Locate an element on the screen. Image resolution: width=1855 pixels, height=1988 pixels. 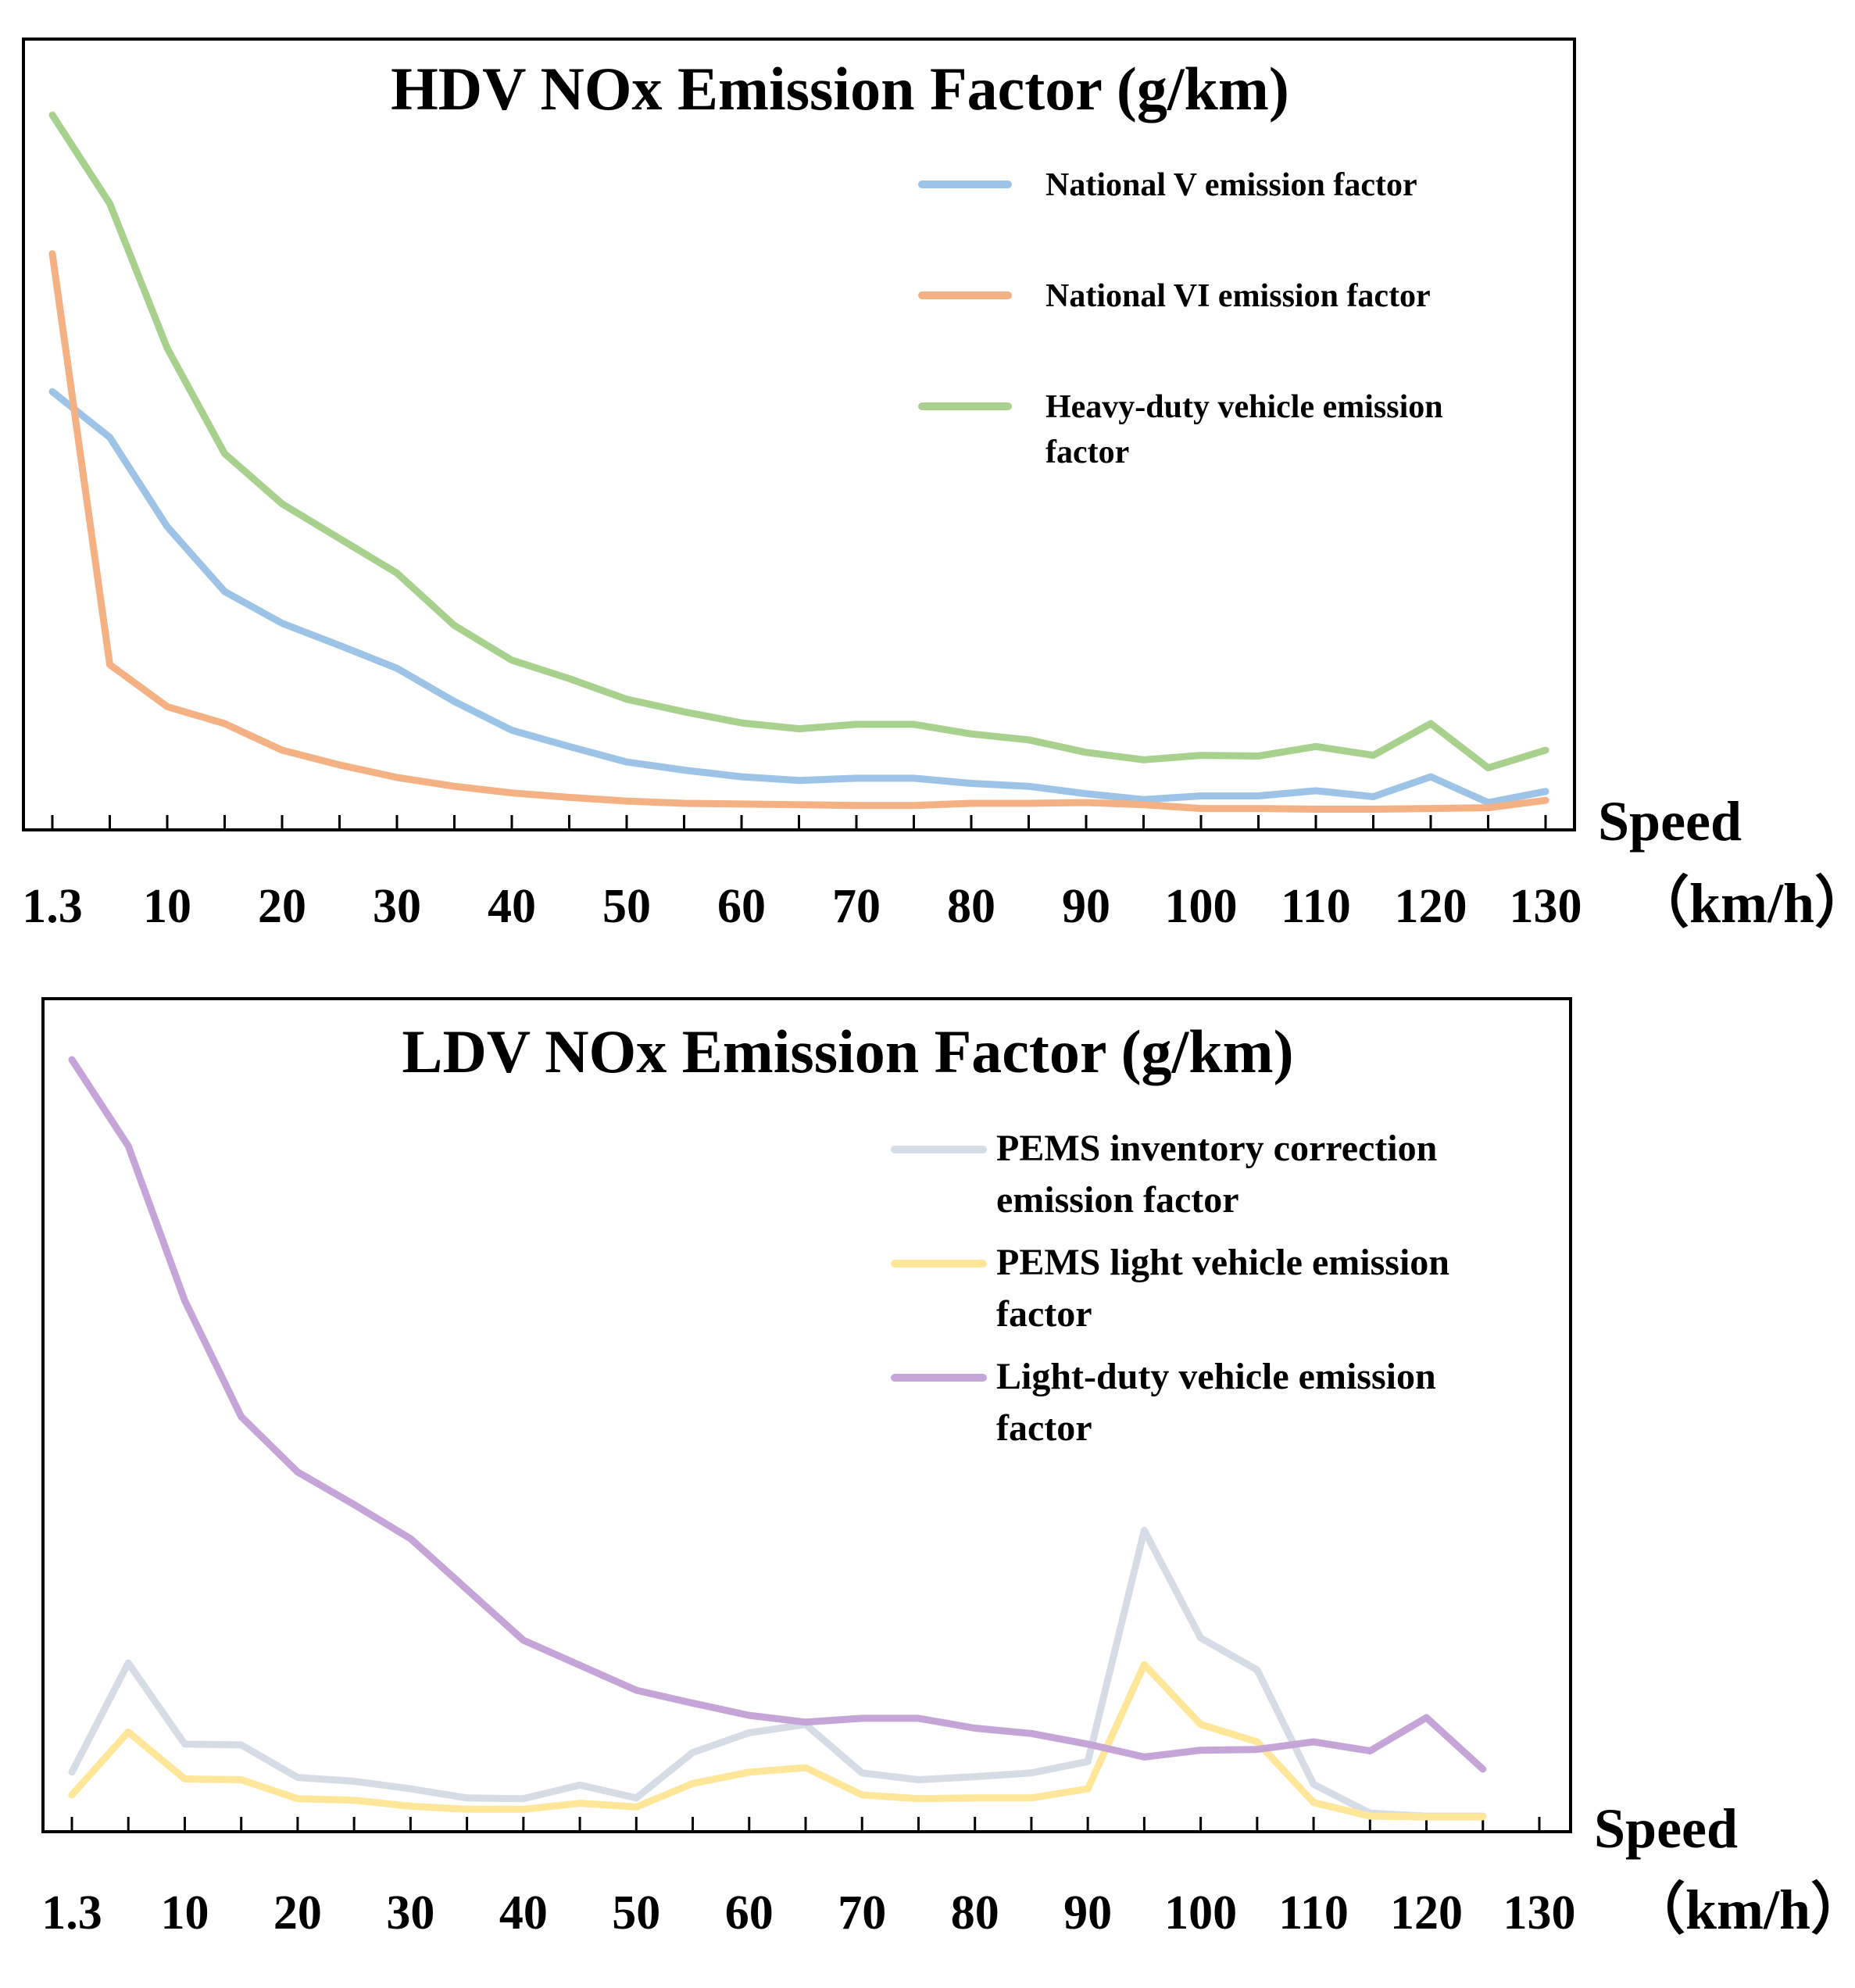
hdv-legend-label: Heavy-duty vehicle emission is located at coordinates (1244, 407).